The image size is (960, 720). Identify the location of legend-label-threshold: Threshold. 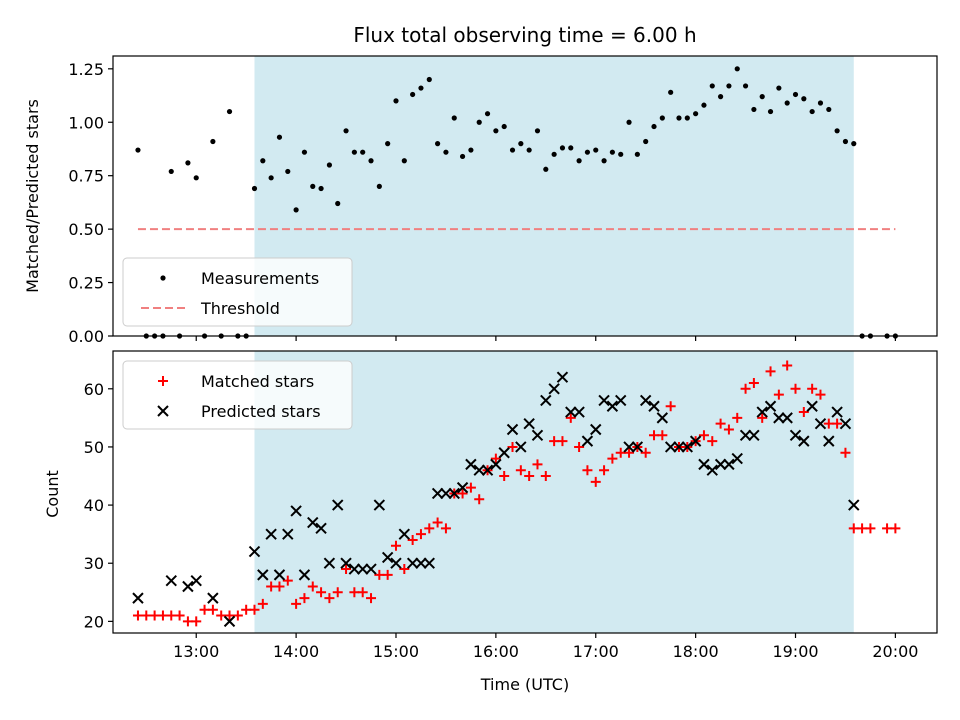
(240, 308).